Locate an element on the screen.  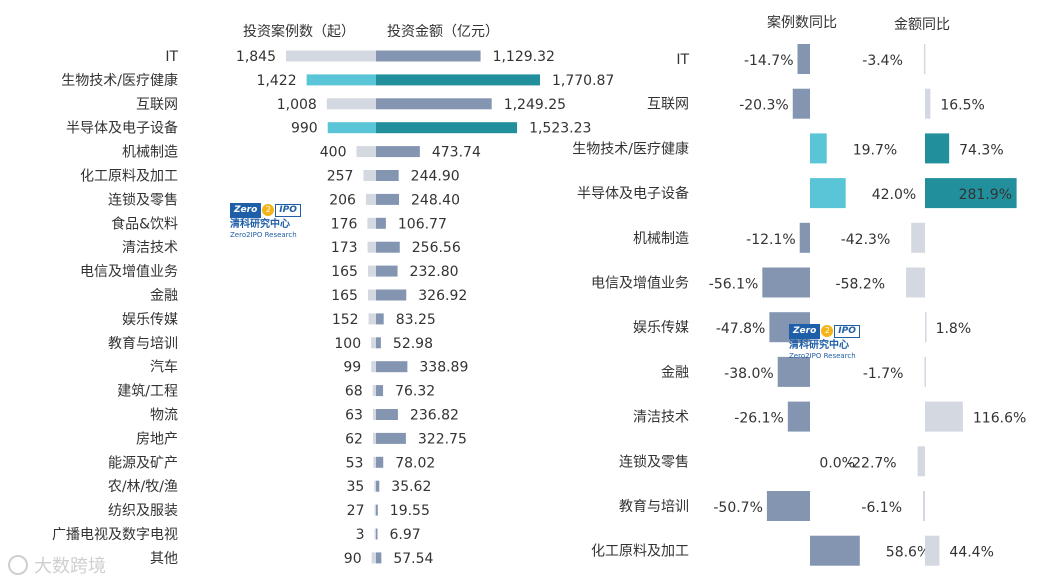
label-amount-yoy: -42.3% is located at coordinates (866, 240).